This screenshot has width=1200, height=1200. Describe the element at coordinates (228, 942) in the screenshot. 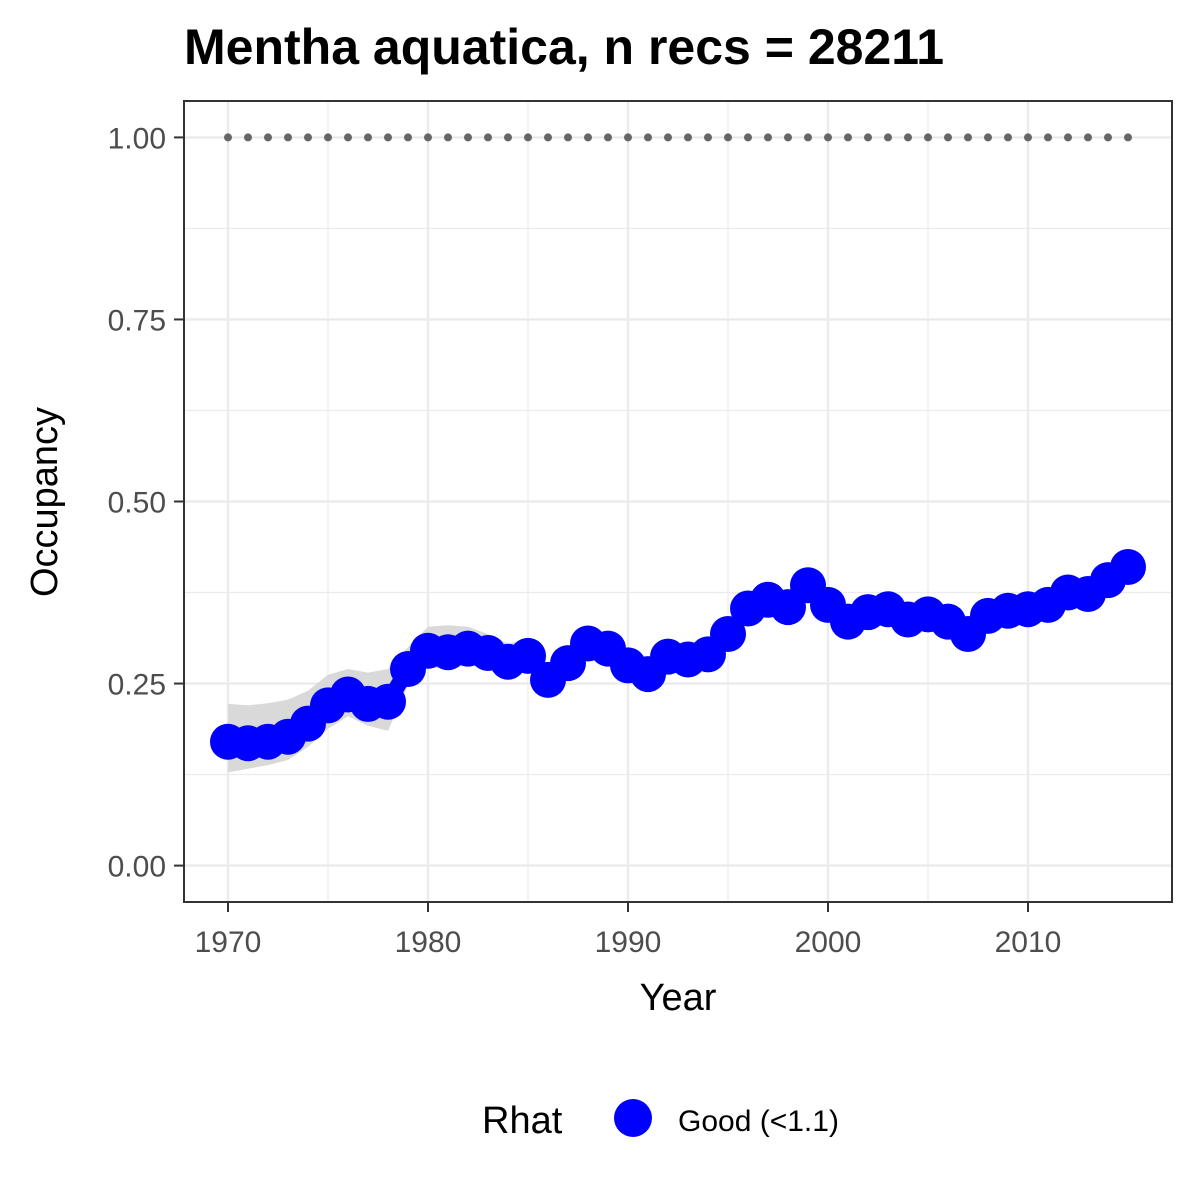

I see `x-tick-label: 1970` at that location.